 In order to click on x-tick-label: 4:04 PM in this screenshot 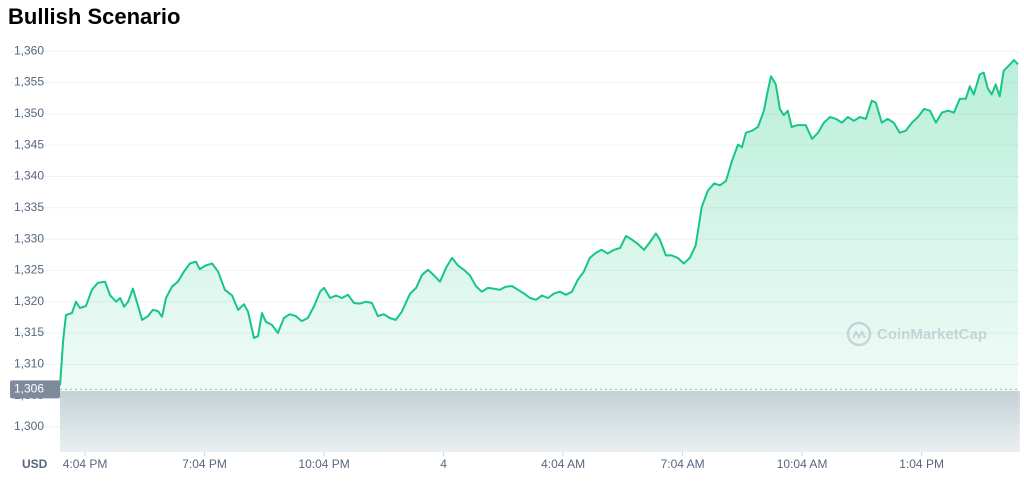, I will do `click(85, 464)`.